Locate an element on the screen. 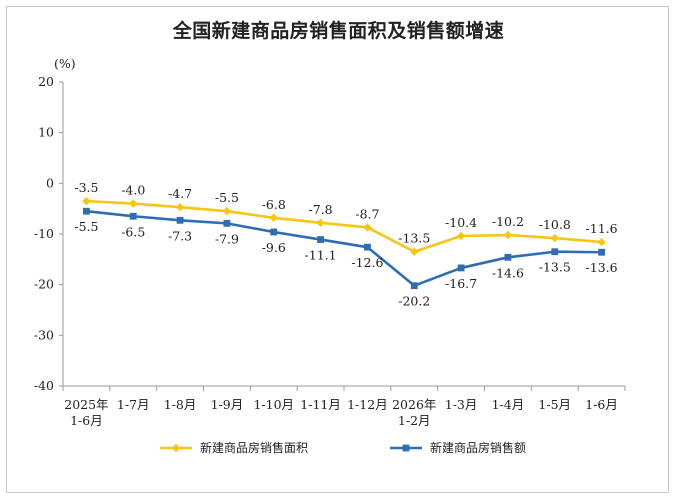 This screenshot has height=503, width=677. series-lines is located at coordinates (344, 243).